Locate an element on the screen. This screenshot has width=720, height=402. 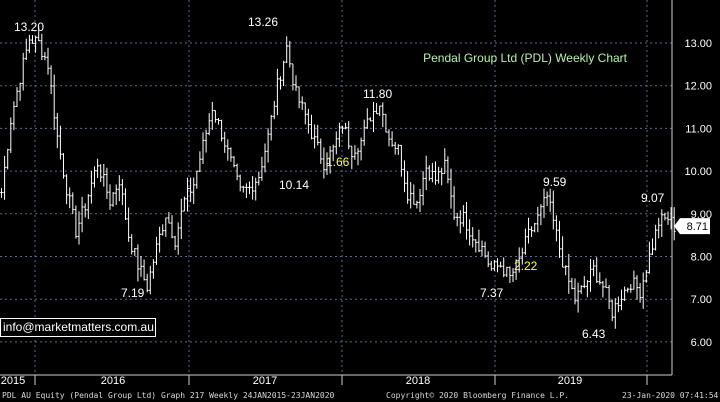
footer-copyright: Copyright© 2020 Bloomberg Finance L.P. is located at coordinates (478, 395).